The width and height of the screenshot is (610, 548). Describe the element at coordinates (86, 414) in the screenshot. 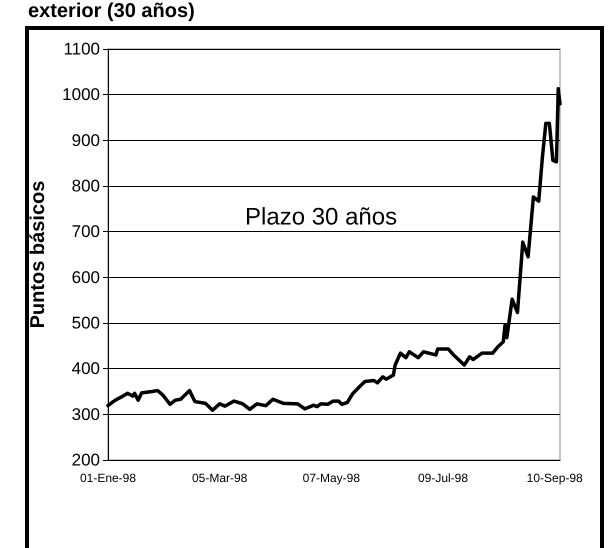

I see `y-tick-label: 300` at that location.